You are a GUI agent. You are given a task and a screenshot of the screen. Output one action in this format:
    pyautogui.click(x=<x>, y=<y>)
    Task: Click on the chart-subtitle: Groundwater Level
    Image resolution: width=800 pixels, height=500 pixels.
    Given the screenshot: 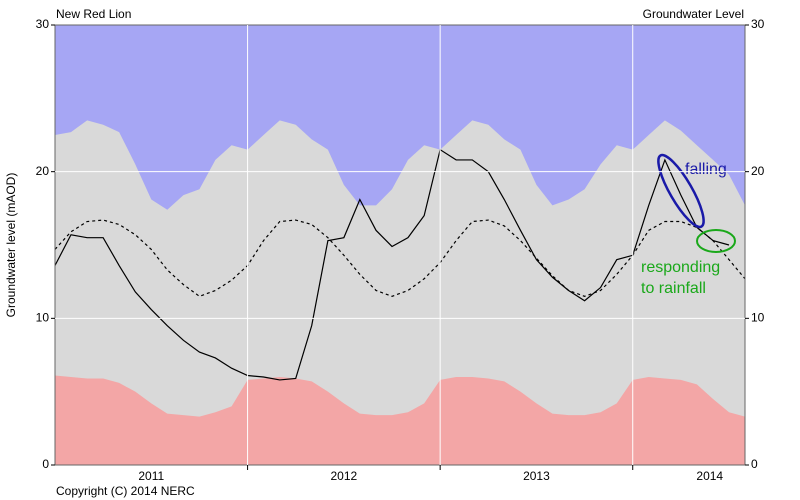 What is the action you would take?
    pyautogui.click(x=693, y=14)
    